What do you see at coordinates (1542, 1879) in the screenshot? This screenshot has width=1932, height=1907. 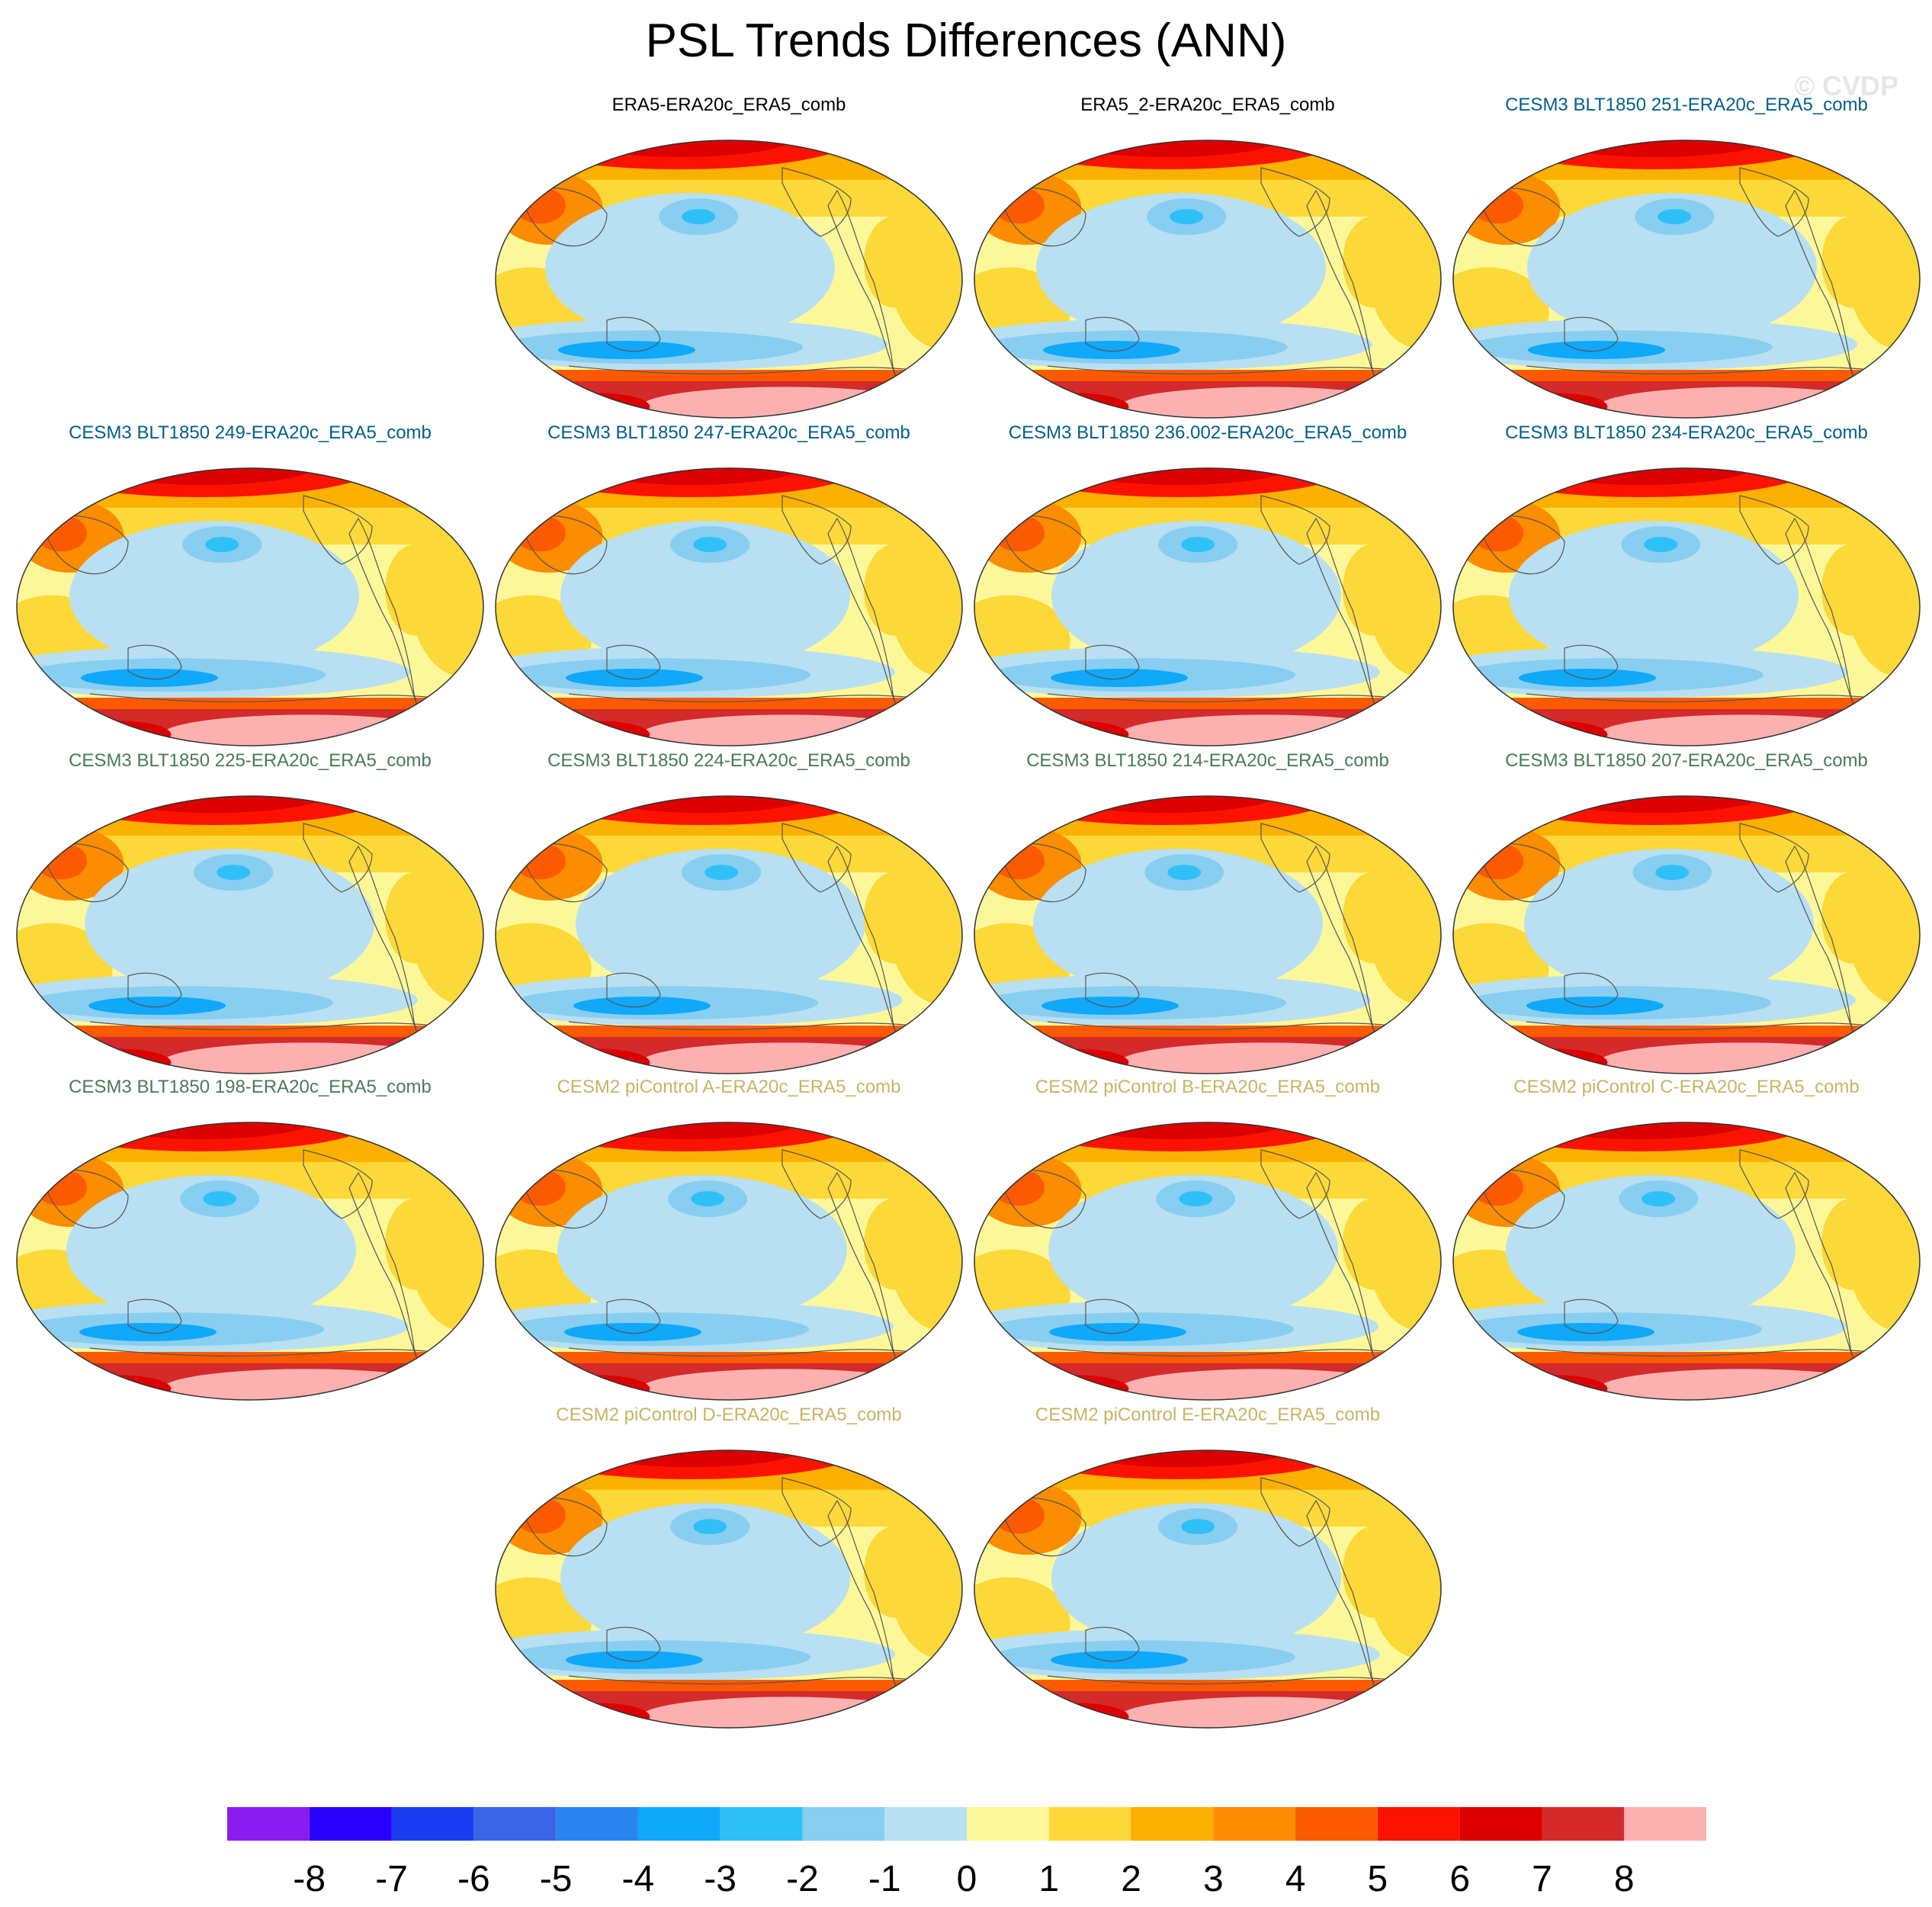 I see `colorbar-tick-label: 7` at bounding box center [1542, 1879].